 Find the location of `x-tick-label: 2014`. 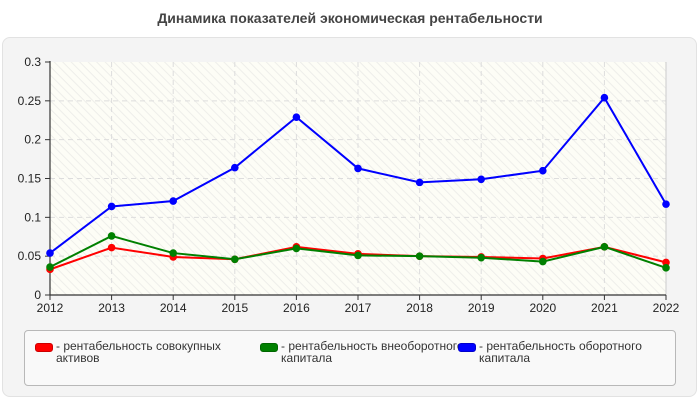

x-tick-label: 2014 is located at coordinates (173, 308).